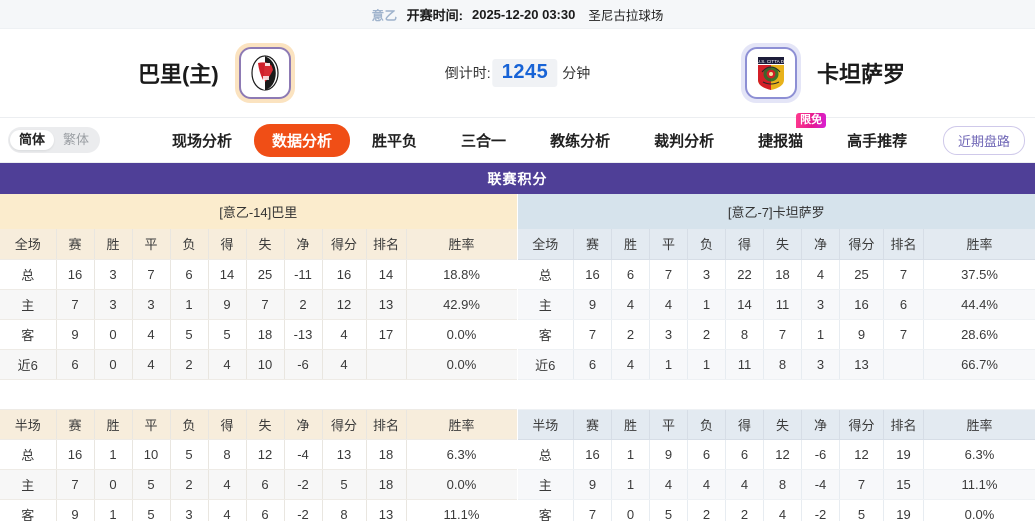 This screenshot has height=521, width=1035. What do you see at coordinates (113, 364) in the screenshot?
I see `cell-win: 0` at bounding box center [113, 364].